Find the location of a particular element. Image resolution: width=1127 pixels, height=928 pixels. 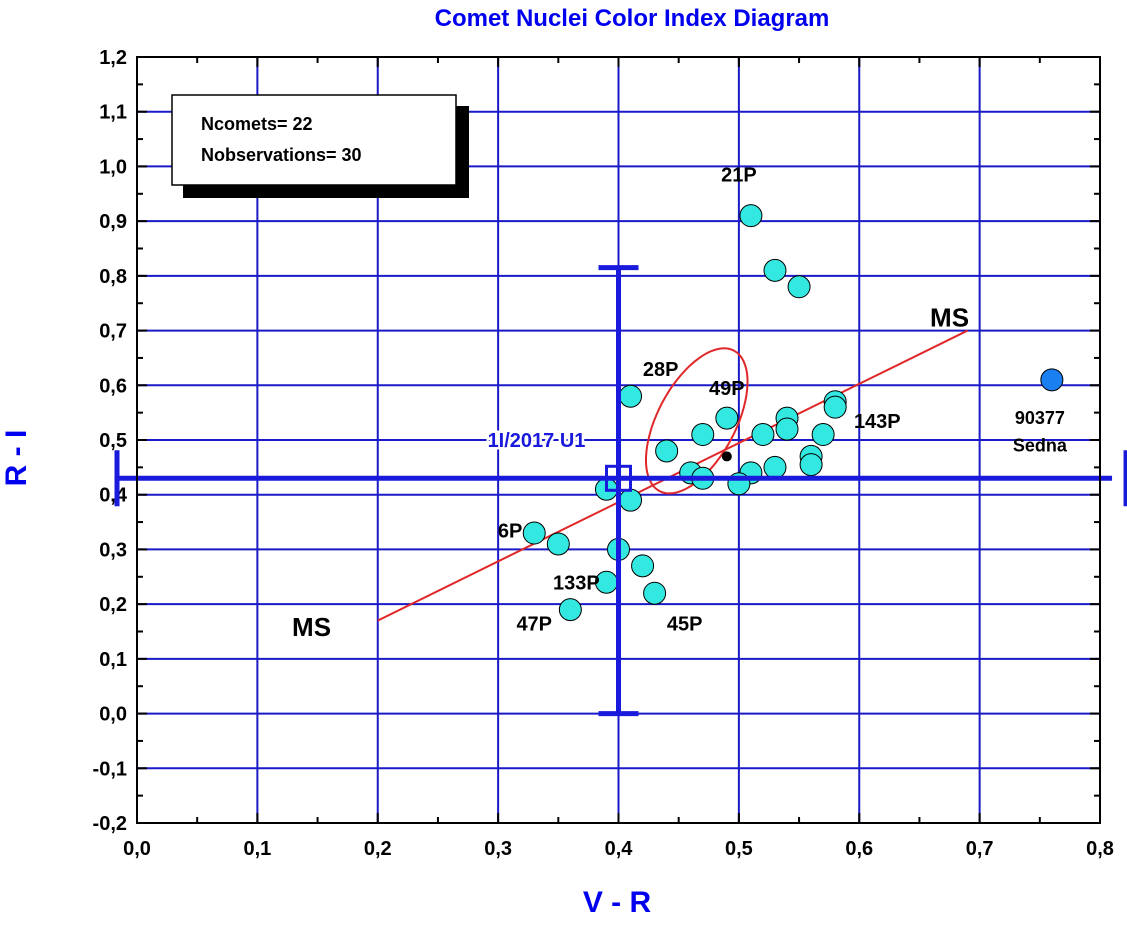

x-axis-label: V - R is located at coordinates (617, 902).